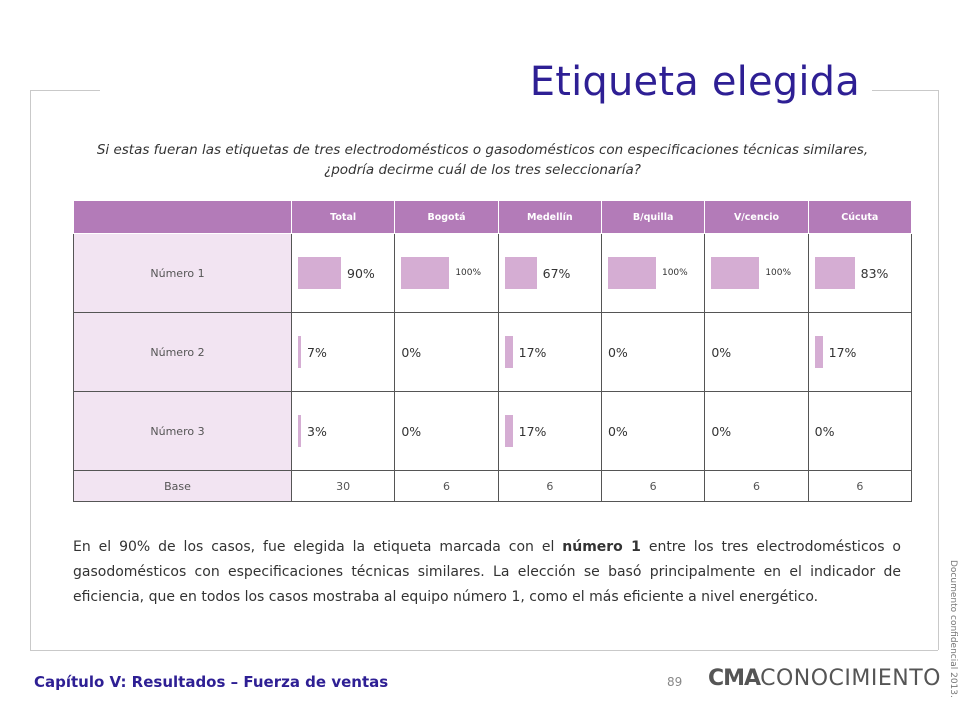 The image size is (960, 720). What do you see at coordinates (850, 678) in the screenshot?
I see `logo-text: CONOCIMIENTO` at bounding box center [850, 678].